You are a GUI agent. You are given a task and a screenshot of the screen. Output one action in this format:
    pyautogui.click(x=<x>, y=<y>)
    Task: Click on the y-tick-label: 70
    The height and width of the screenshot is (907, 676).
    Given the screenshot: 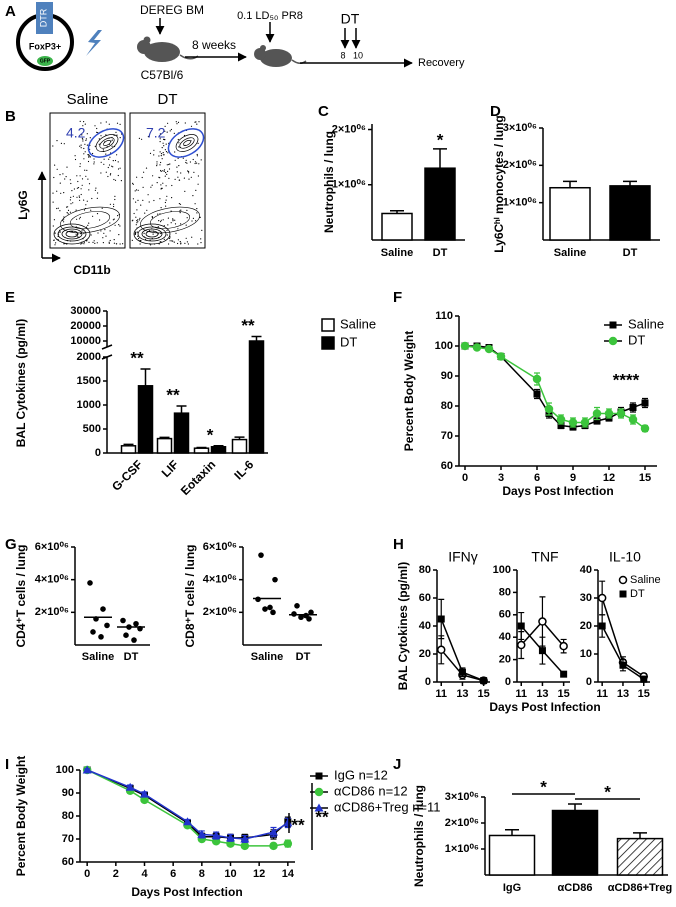 What is the action you would take?
    pyautogui.click(x=447, y=436)
    